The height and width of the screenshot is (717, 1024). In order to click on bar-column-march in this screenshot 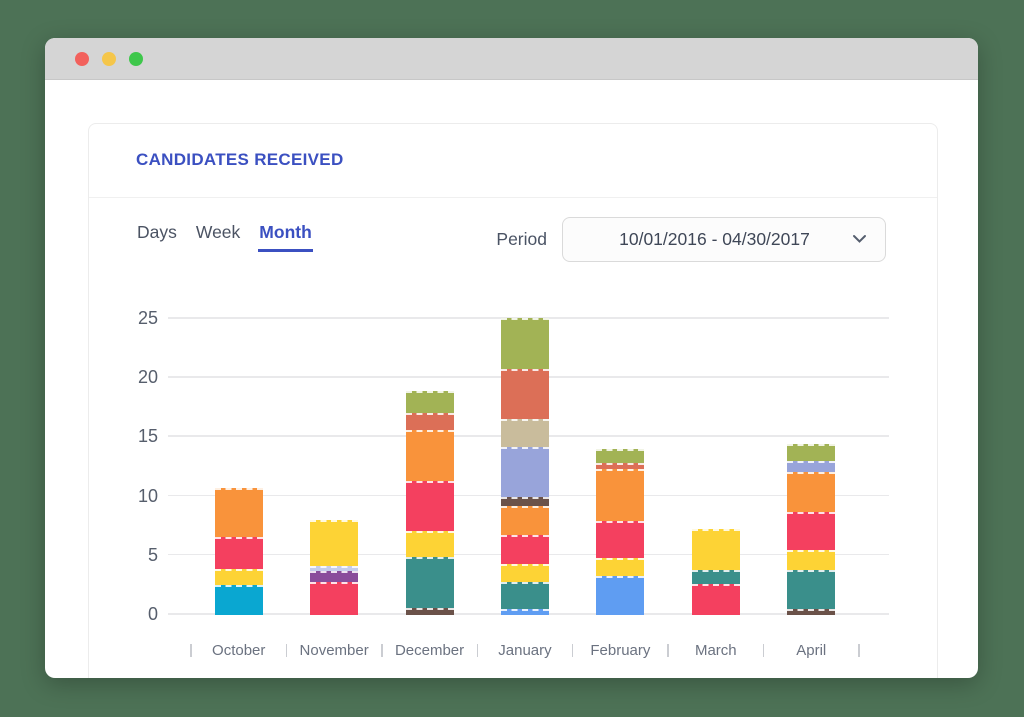, I will do `click(715, 466)`.